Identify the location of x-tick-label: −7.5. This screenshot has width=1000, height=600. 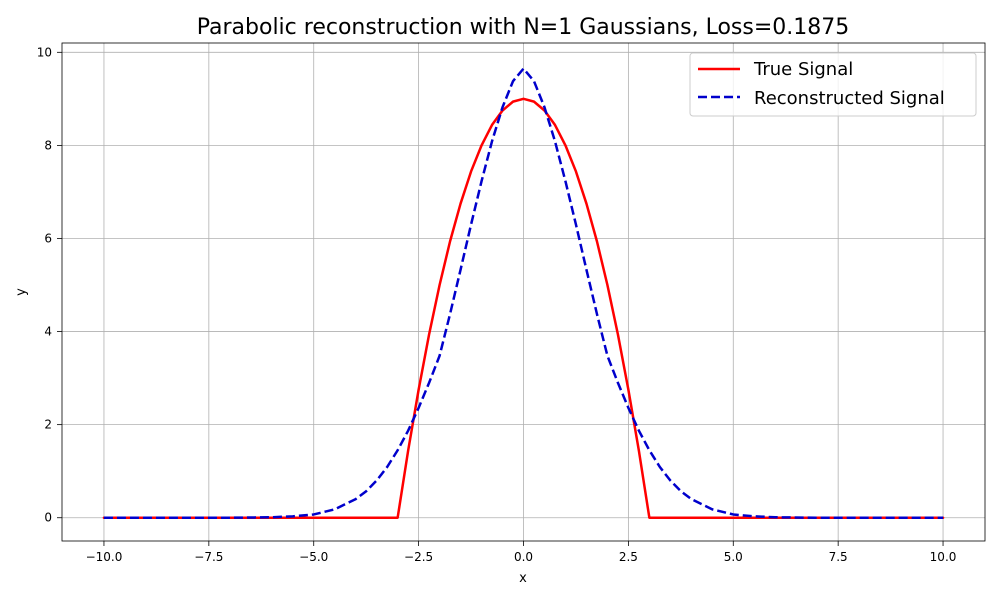
(208, 557).